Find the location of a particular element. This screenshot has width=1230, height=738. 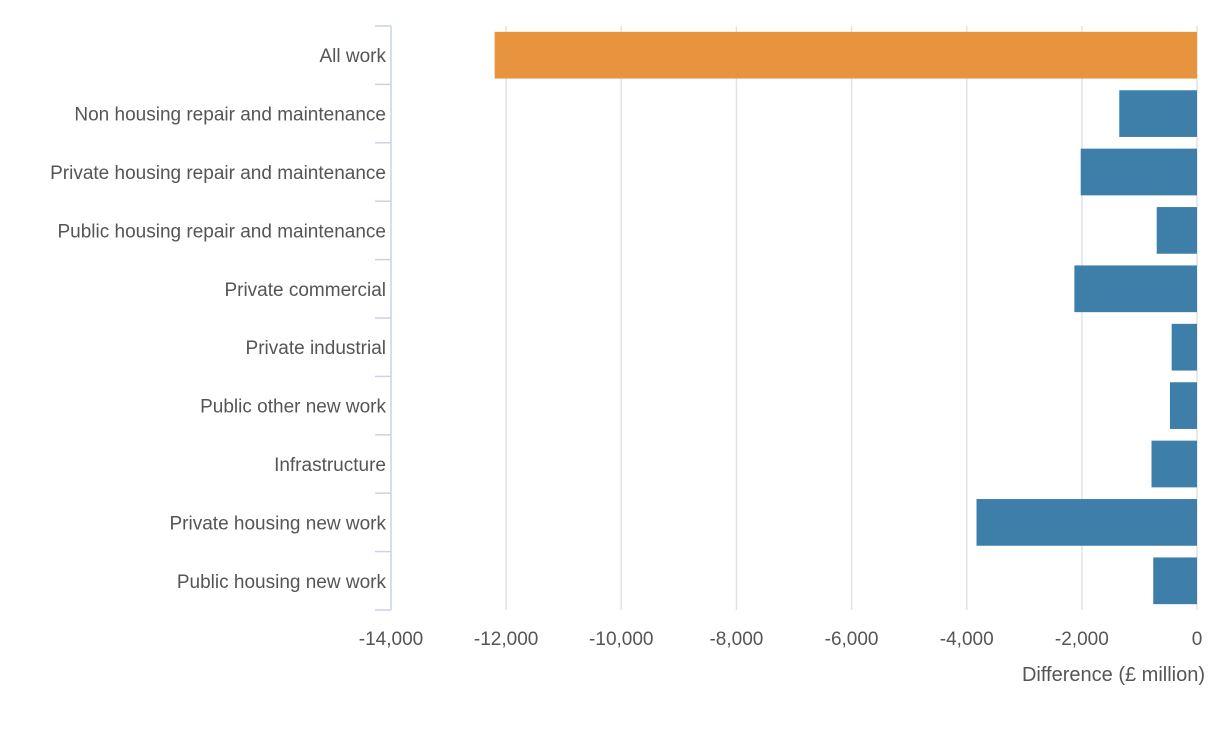

x-tick-label-4: -6,000 is located at coordinates (852, 639).